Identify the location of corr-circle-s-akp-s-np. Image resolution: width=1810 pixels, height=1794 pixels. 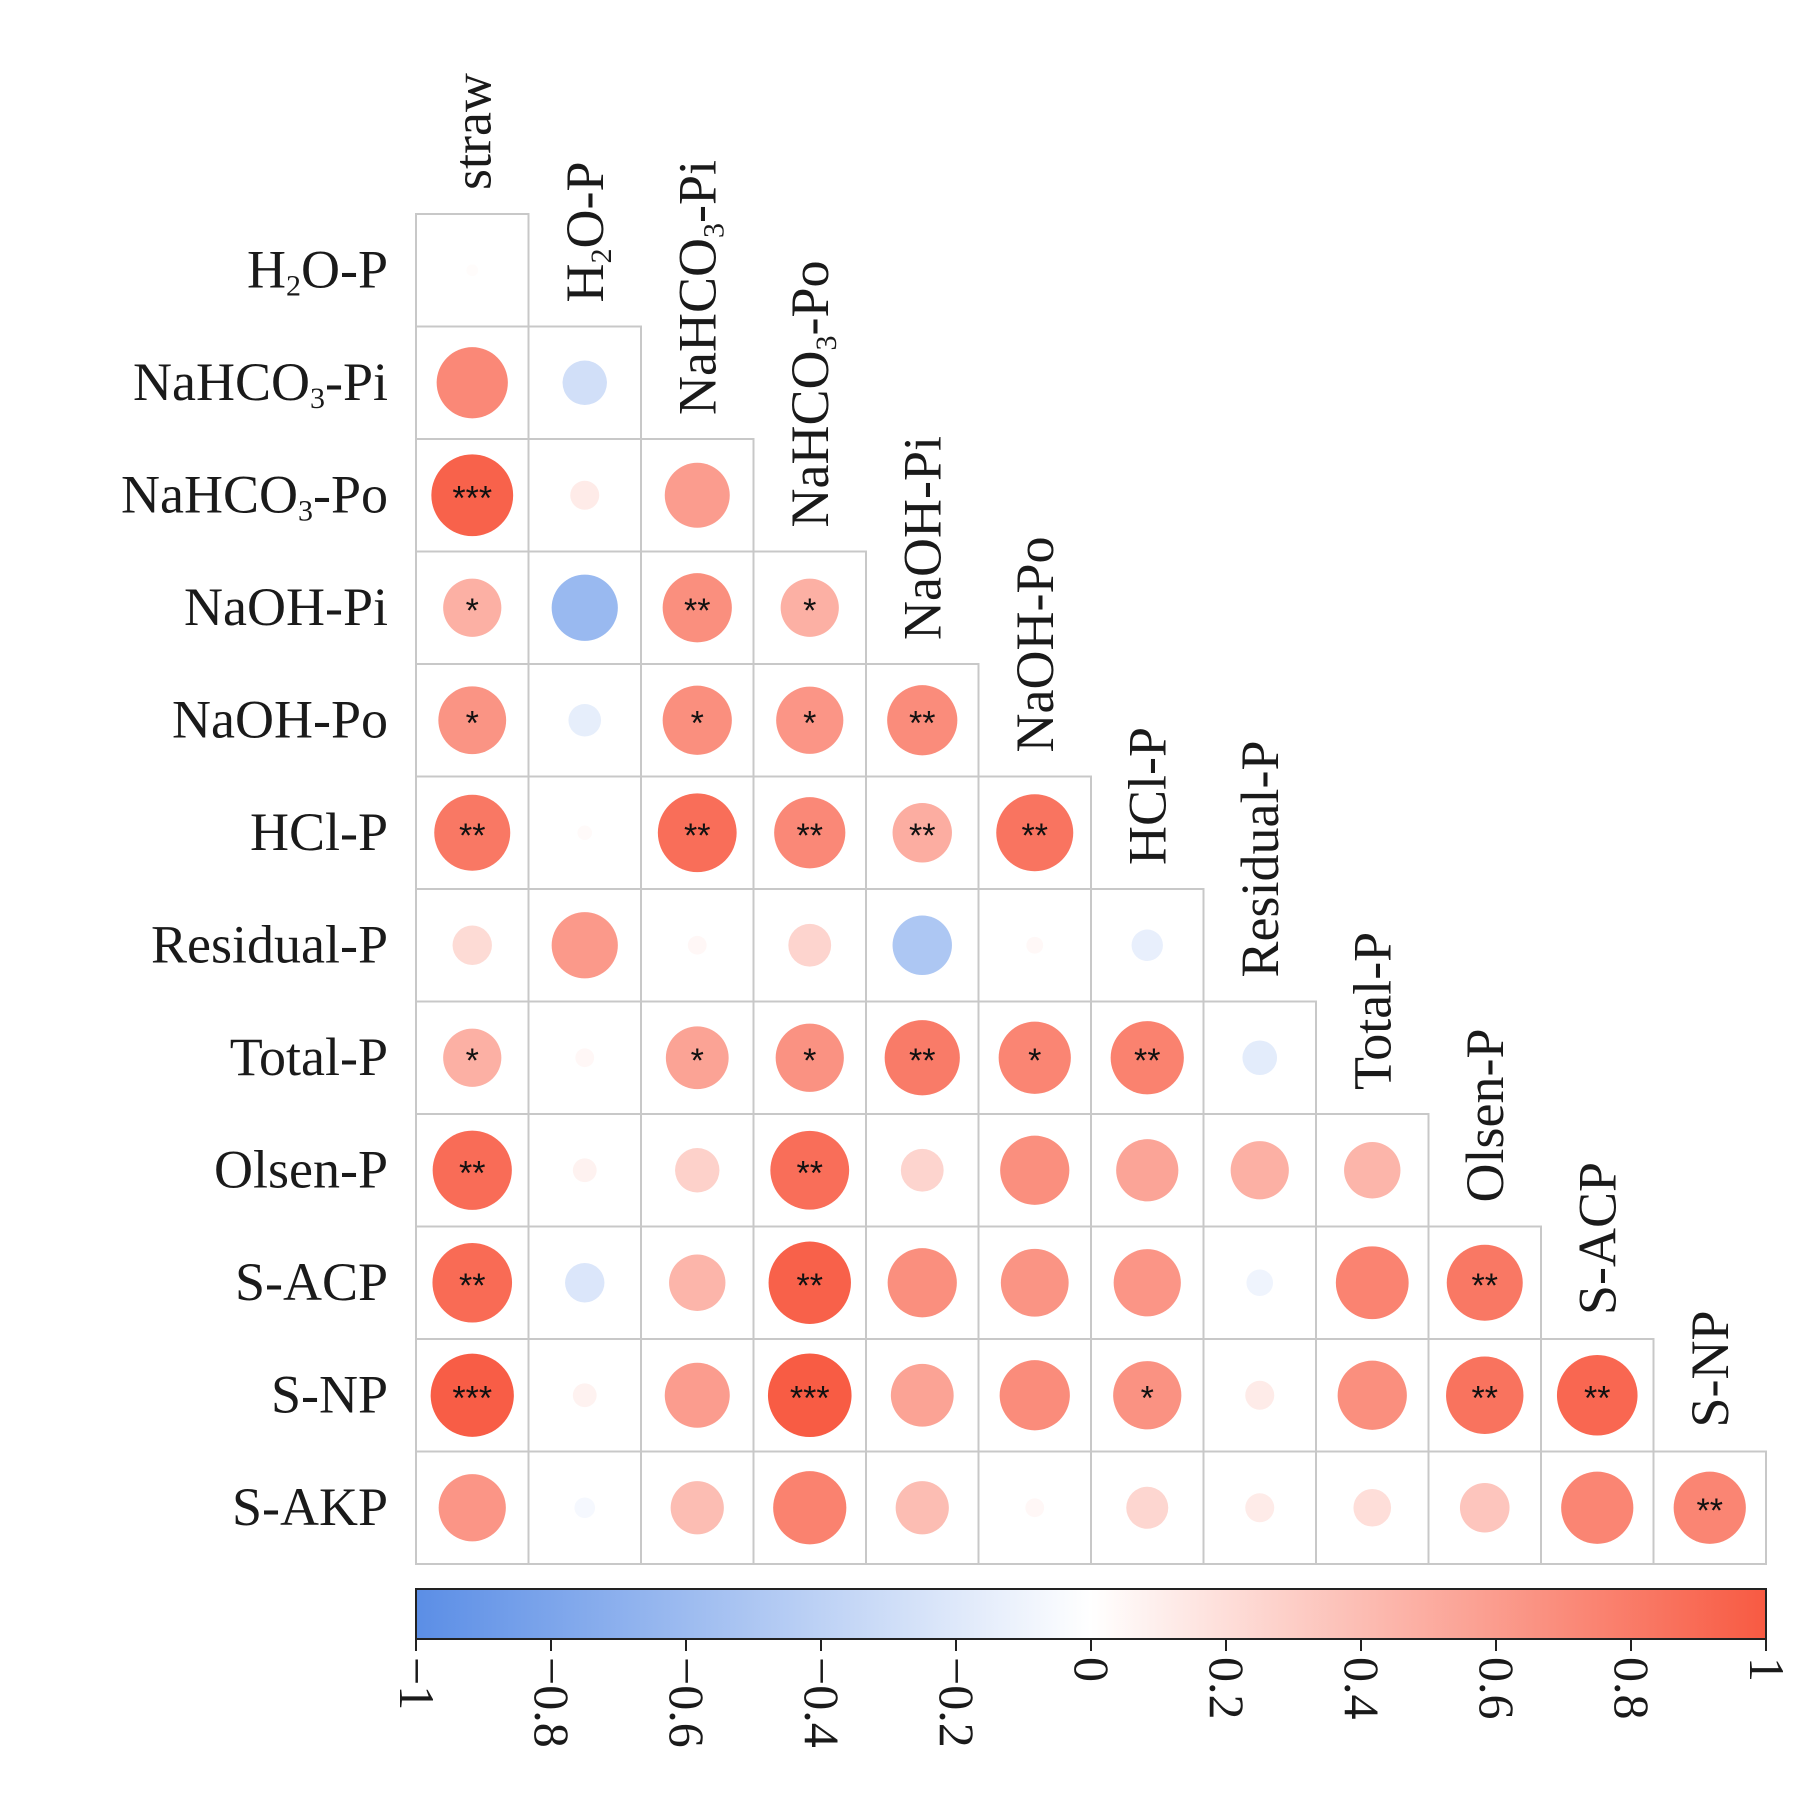
(1709, 1507).